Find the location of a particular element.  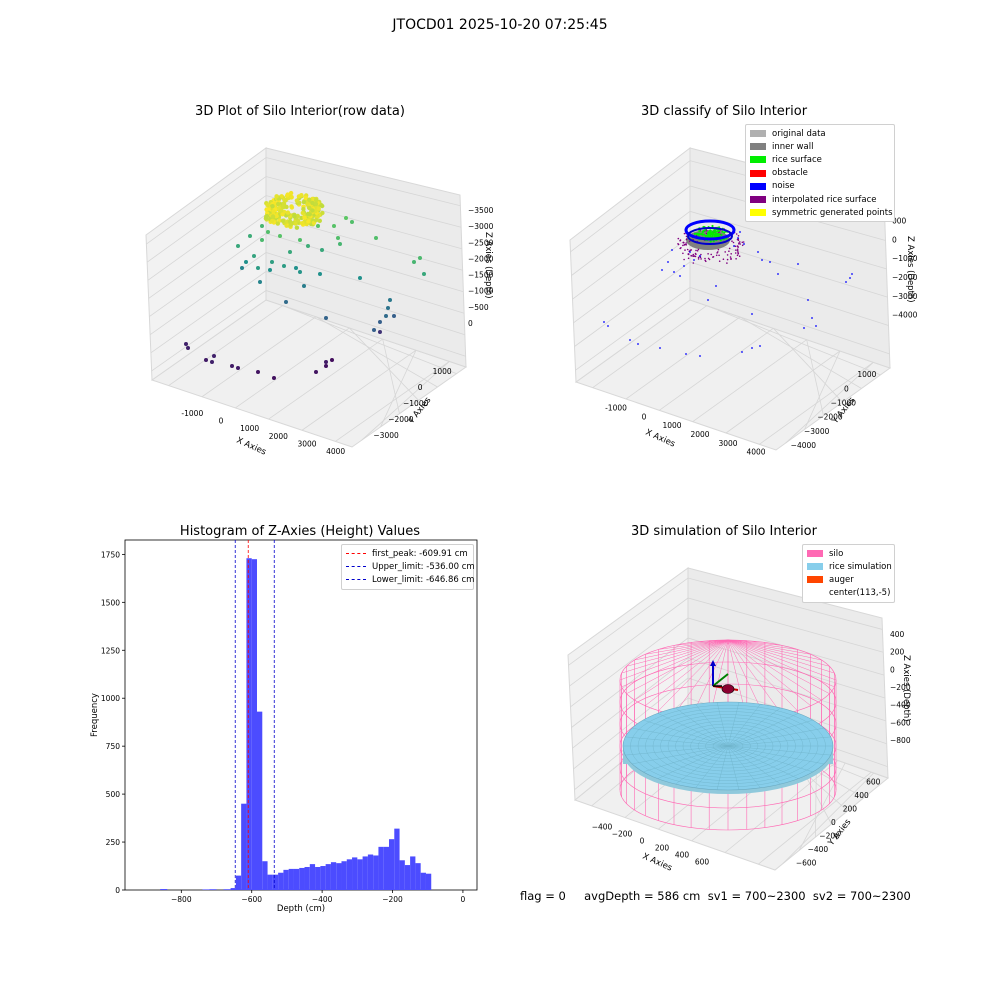

legend-label: inner wall is located at coordinates (793, 146).